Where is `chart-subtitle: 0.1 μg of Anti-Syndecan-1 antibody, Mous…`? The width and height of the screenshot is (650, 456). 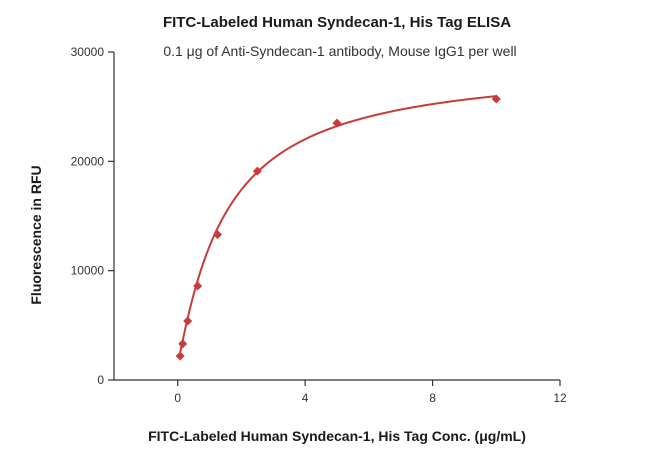
chart-subtitle: 0.1 μg of Anti-Syndecan-1 antibody, Mous… is located at coordinates (339, 51).